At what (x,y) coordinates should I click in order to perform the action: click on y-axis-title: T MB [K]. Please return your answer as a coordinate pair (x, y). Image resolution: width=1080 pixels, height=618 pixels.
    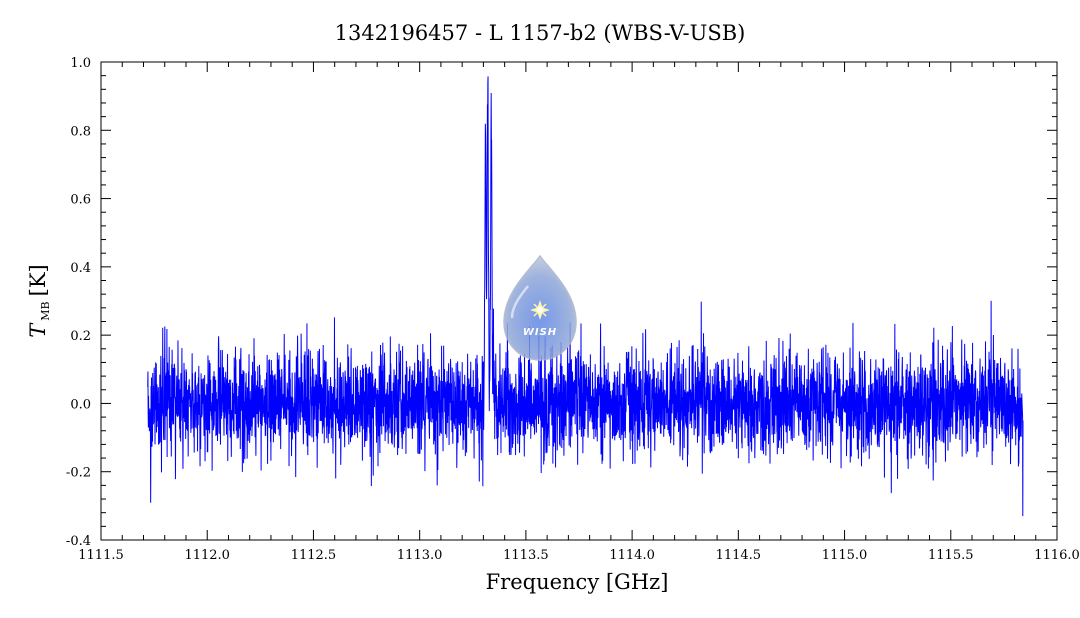
    Looking at the image, I should click on (39, 300).